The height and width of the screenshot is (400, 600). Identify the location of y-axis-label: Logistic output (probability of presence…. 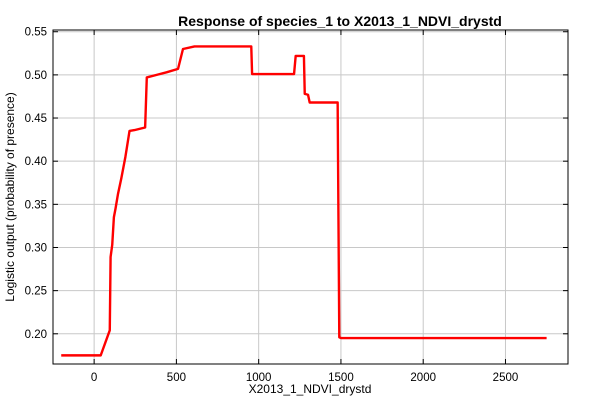
(10, 196).